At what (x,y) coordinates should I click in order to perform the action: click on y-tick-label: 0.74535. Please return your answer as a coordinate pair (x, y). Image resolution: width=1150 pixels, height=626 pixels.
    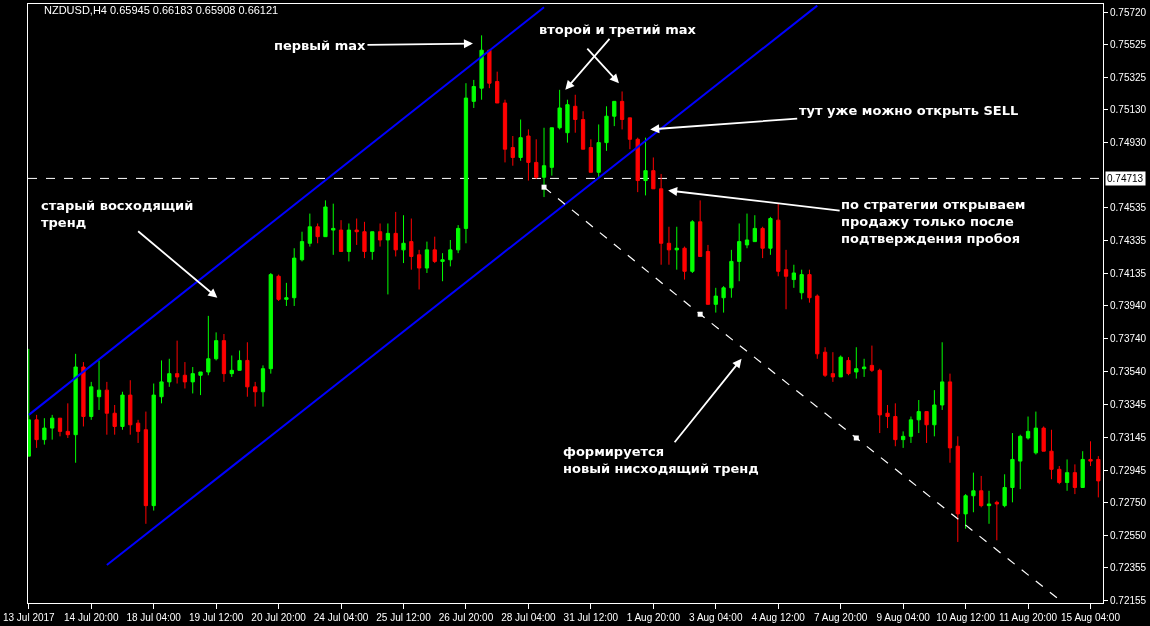
    Looking at the image, I should click on (1128, 208).